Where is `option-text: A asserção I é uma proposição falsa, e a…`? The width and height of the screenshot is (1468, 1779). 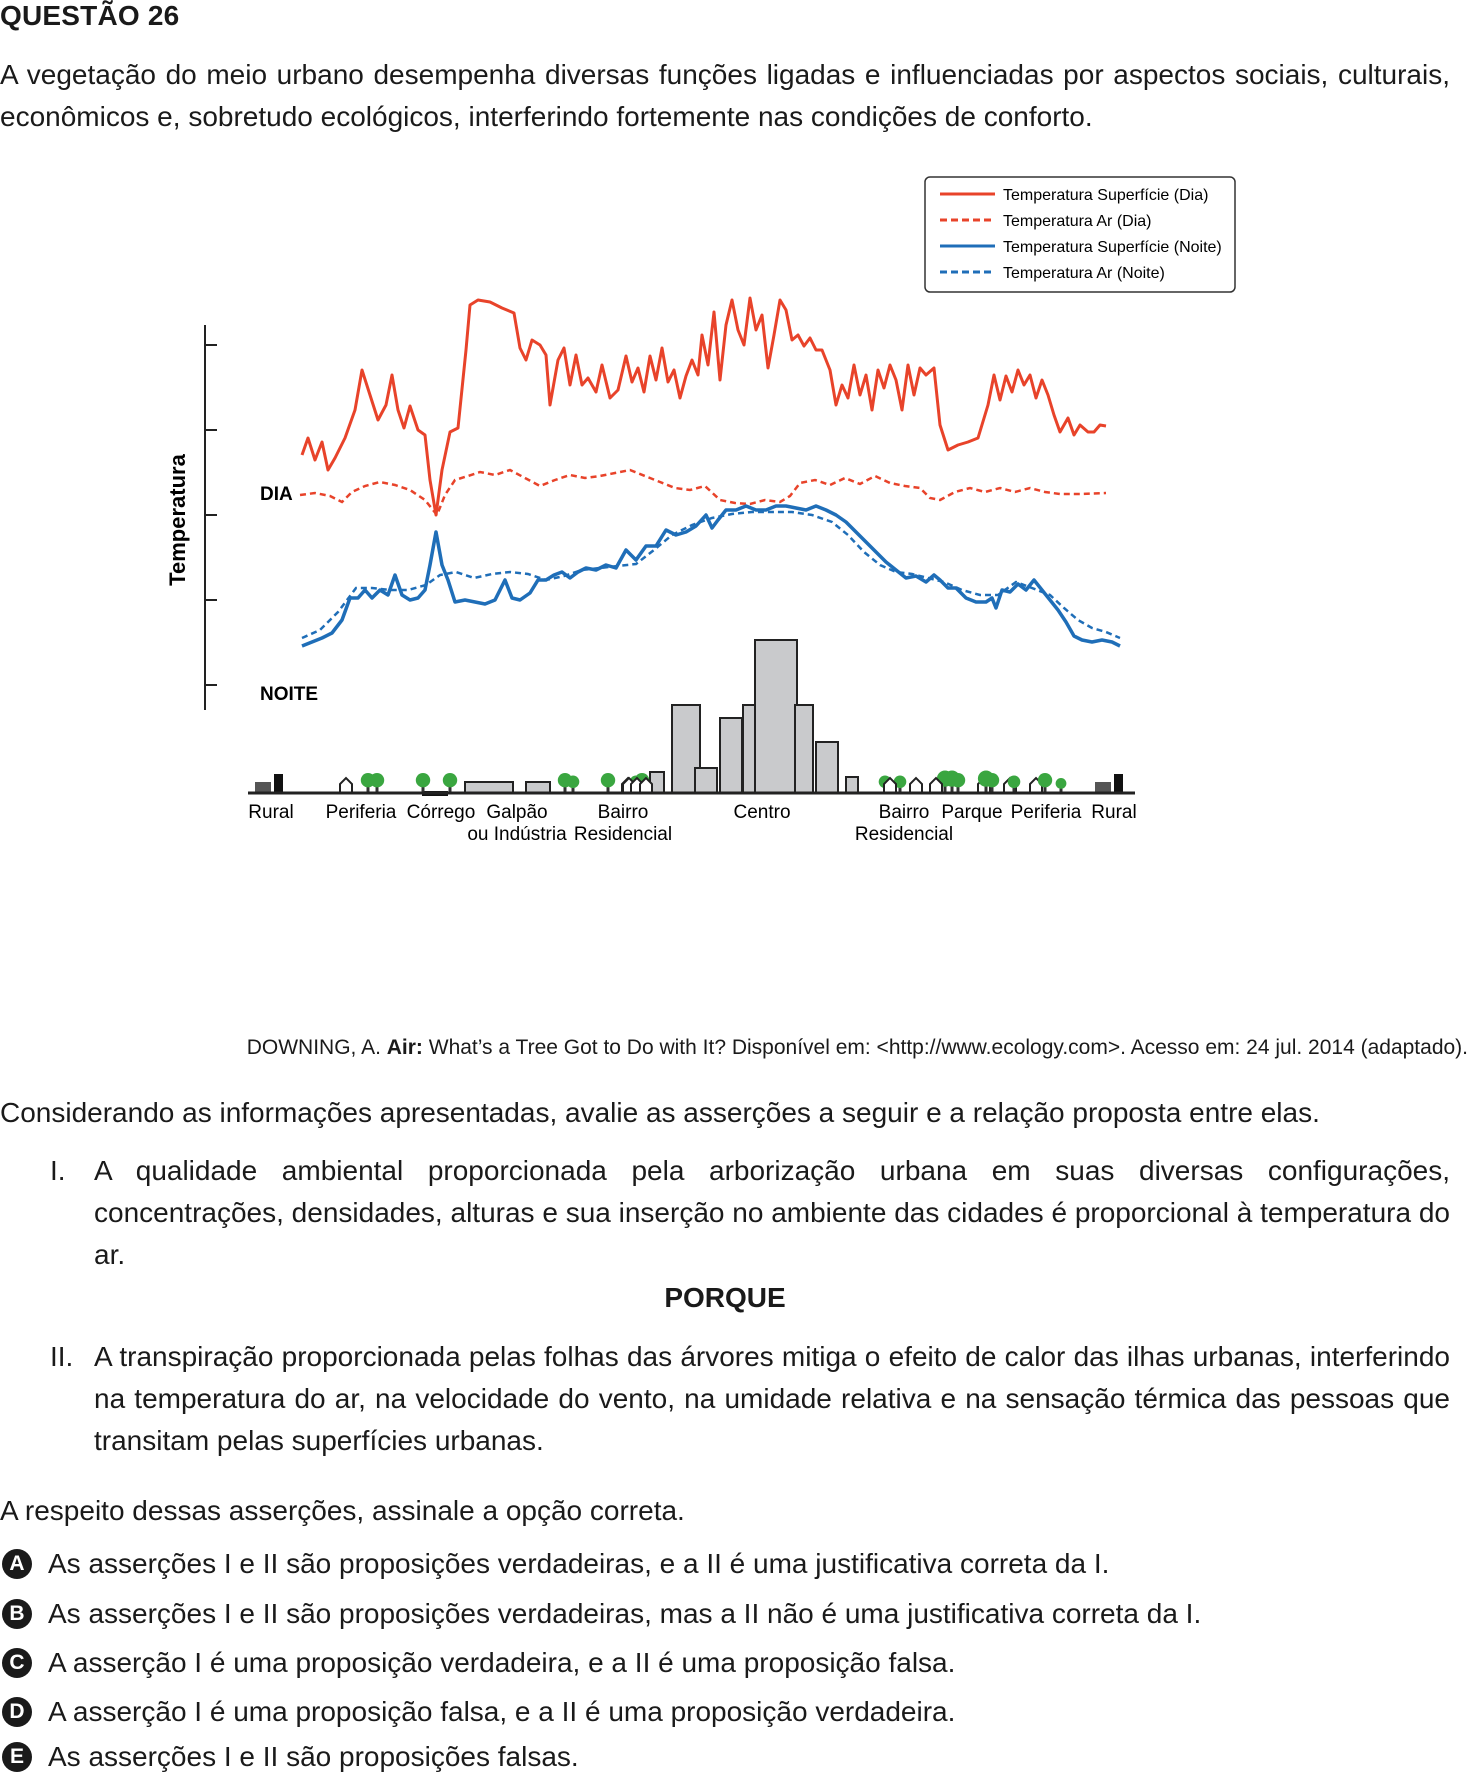
option-text: A asserção I é uma proposição falsa, e a… is located at coordinates (502, 1711).